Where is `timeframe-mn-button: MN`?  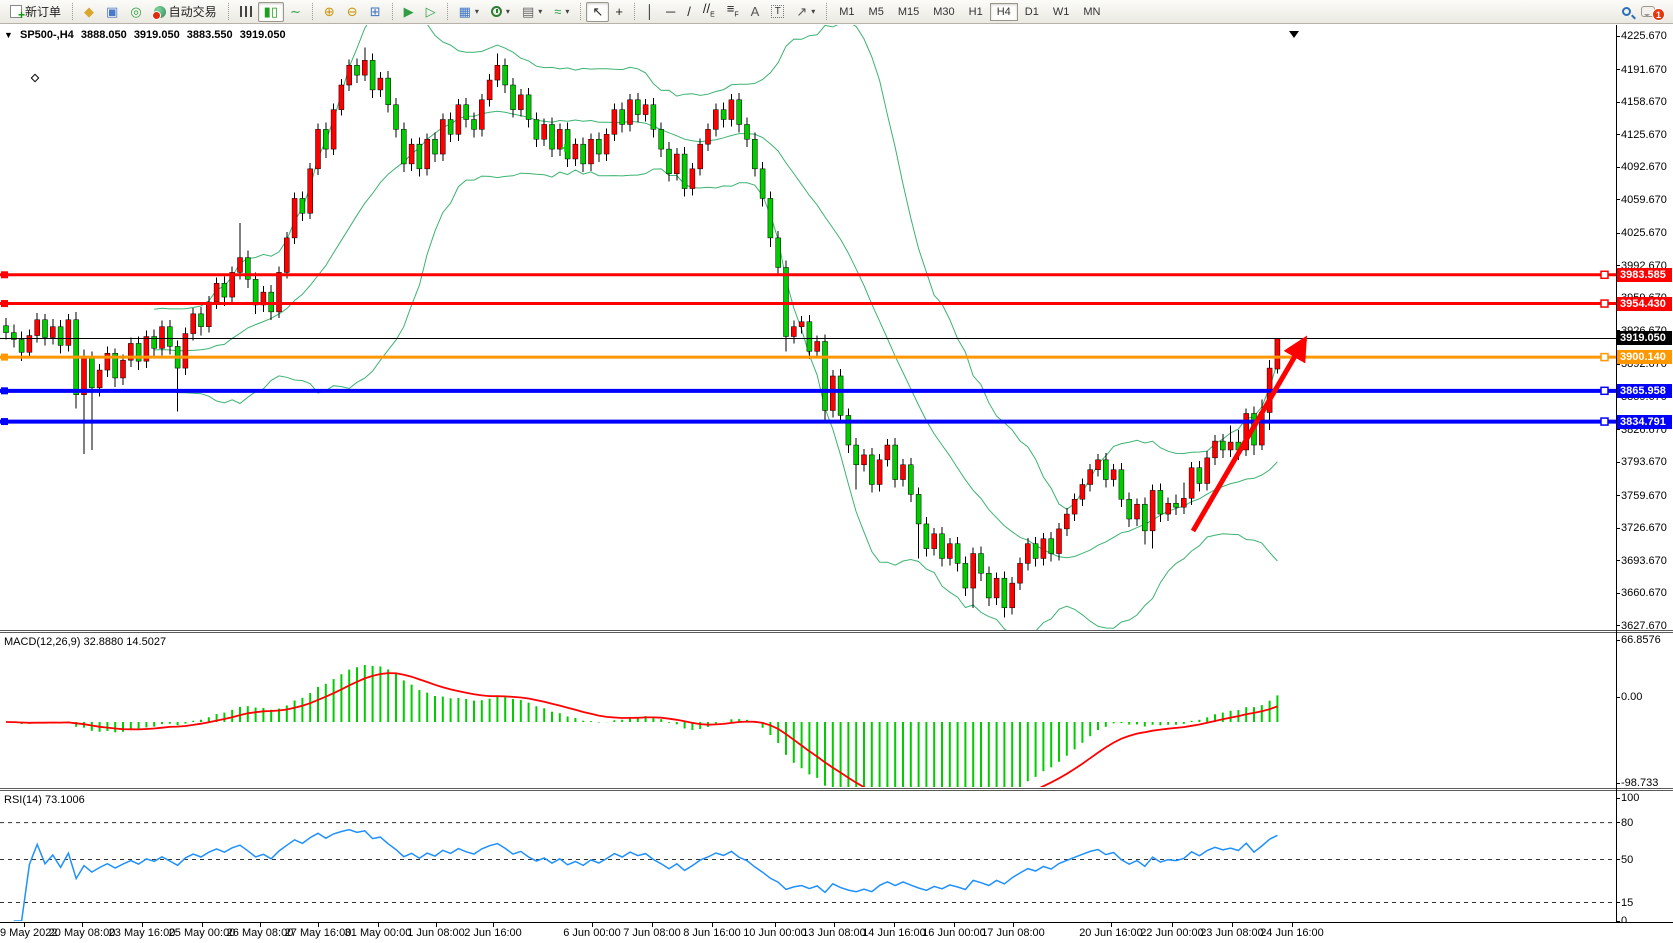 timeframe-mn-button: MN is located at coordinates (1092, 11).